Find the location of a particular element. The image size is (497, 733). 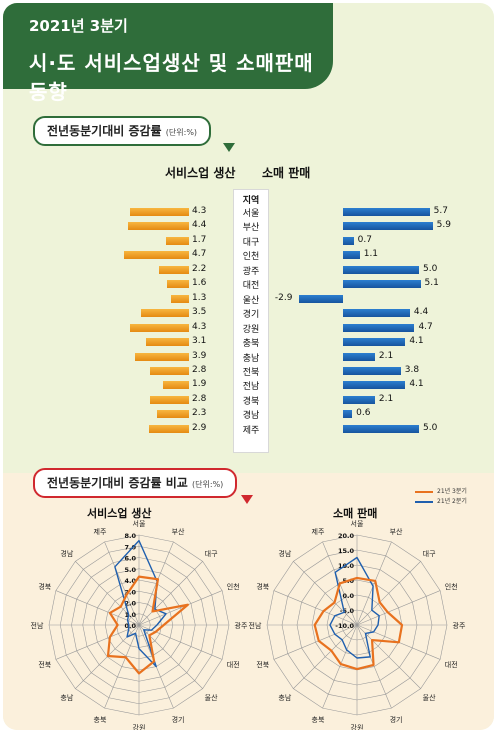

section2-title-bubble: 전년동분기대비 증감률 비교 (단위:%) is located at coordinates (135, 483).